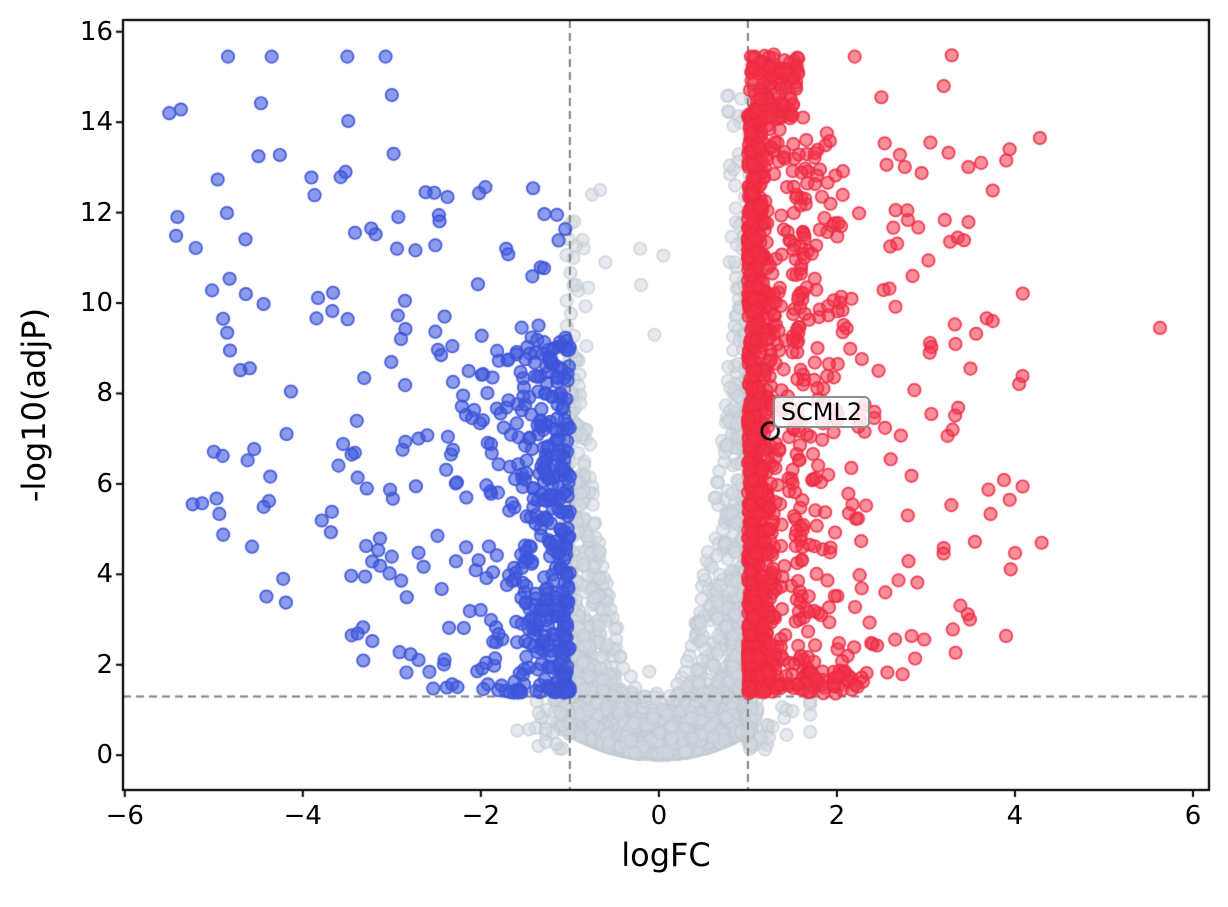  What do you see at coordinates (124, 816) in the screenshot?
I see `x-tick-label: −6` at bounding box center [124, 816].